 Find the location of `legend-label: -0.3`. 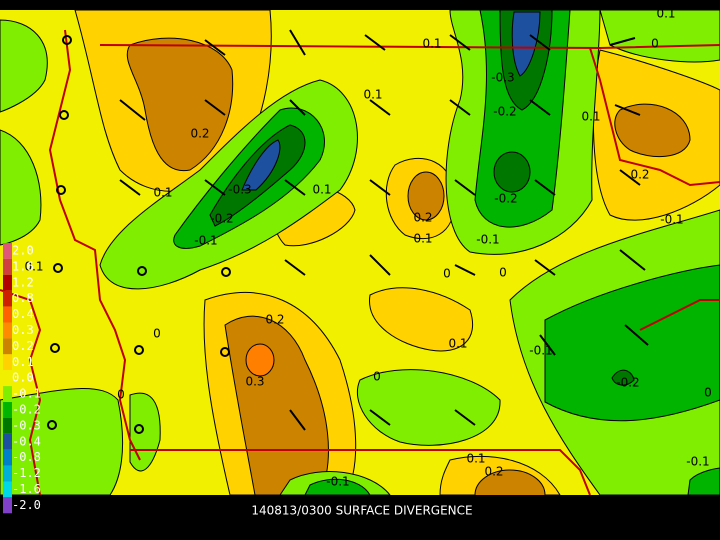

legend-label: -0.3 is located at coordinates (26, 425).